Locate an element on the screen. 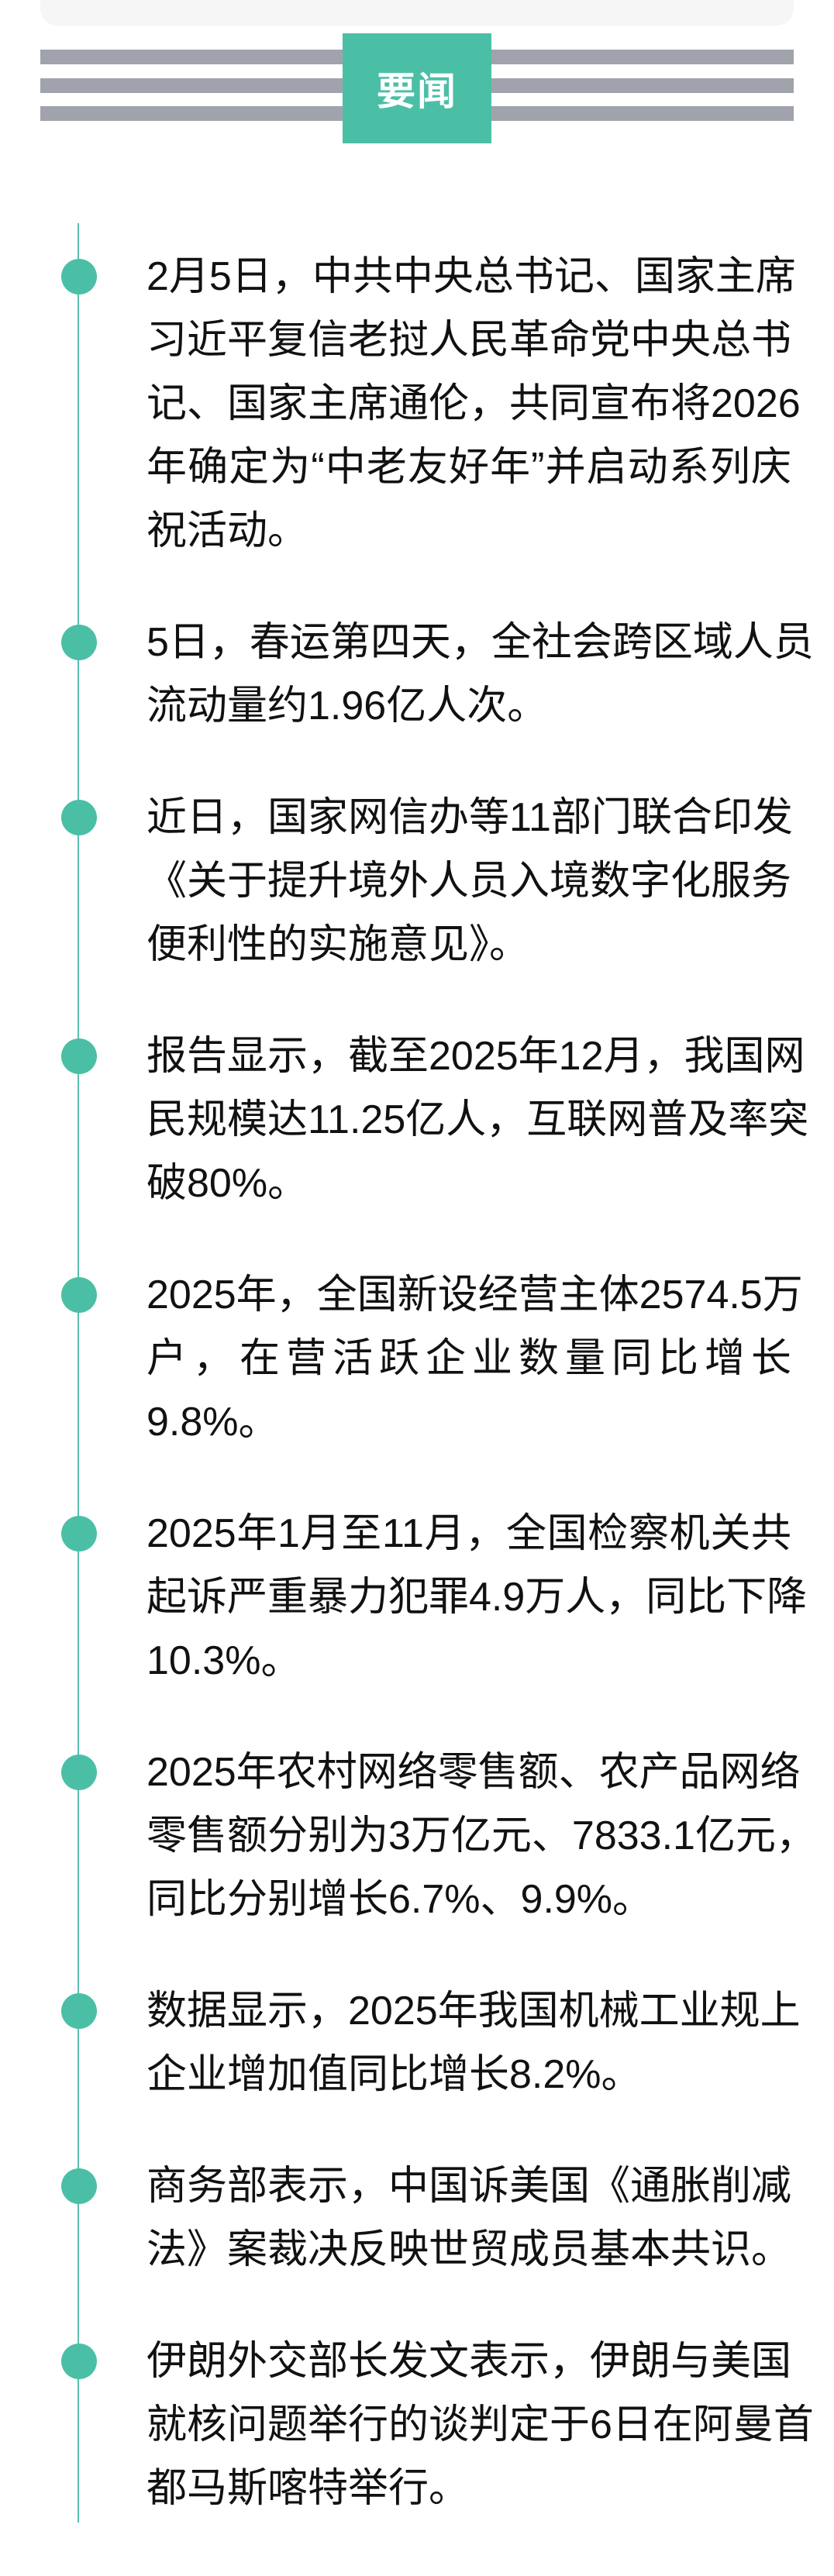  previous-section-card is located at coordinates (417, 13).